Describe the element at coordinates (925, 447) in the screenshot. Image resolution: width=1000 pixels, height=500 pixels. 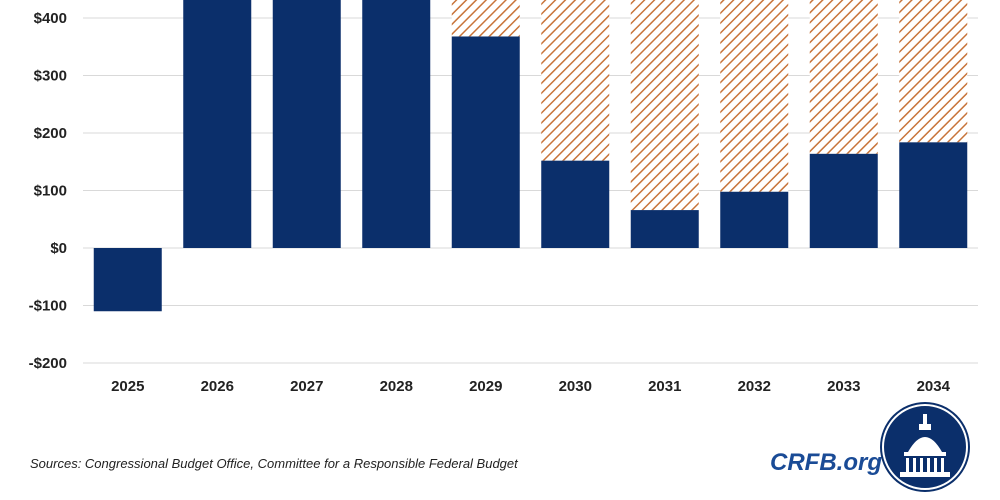
I see `capitol-dome-icon` at that location.